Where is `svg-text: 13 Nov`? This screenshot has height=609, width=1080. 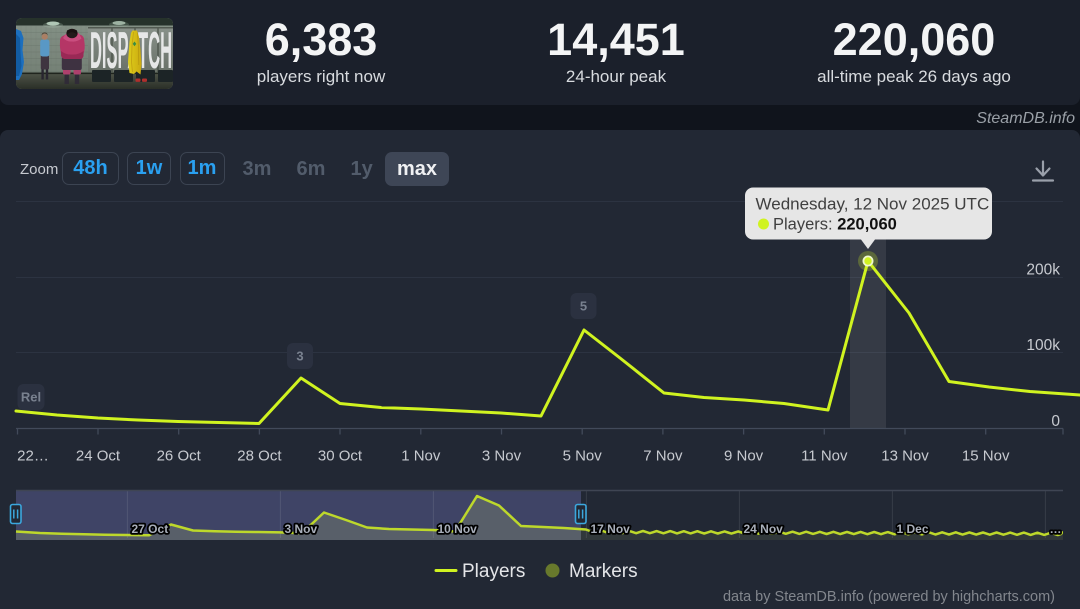 svg-text: 13 Nov is located at coordinates (905, 456).